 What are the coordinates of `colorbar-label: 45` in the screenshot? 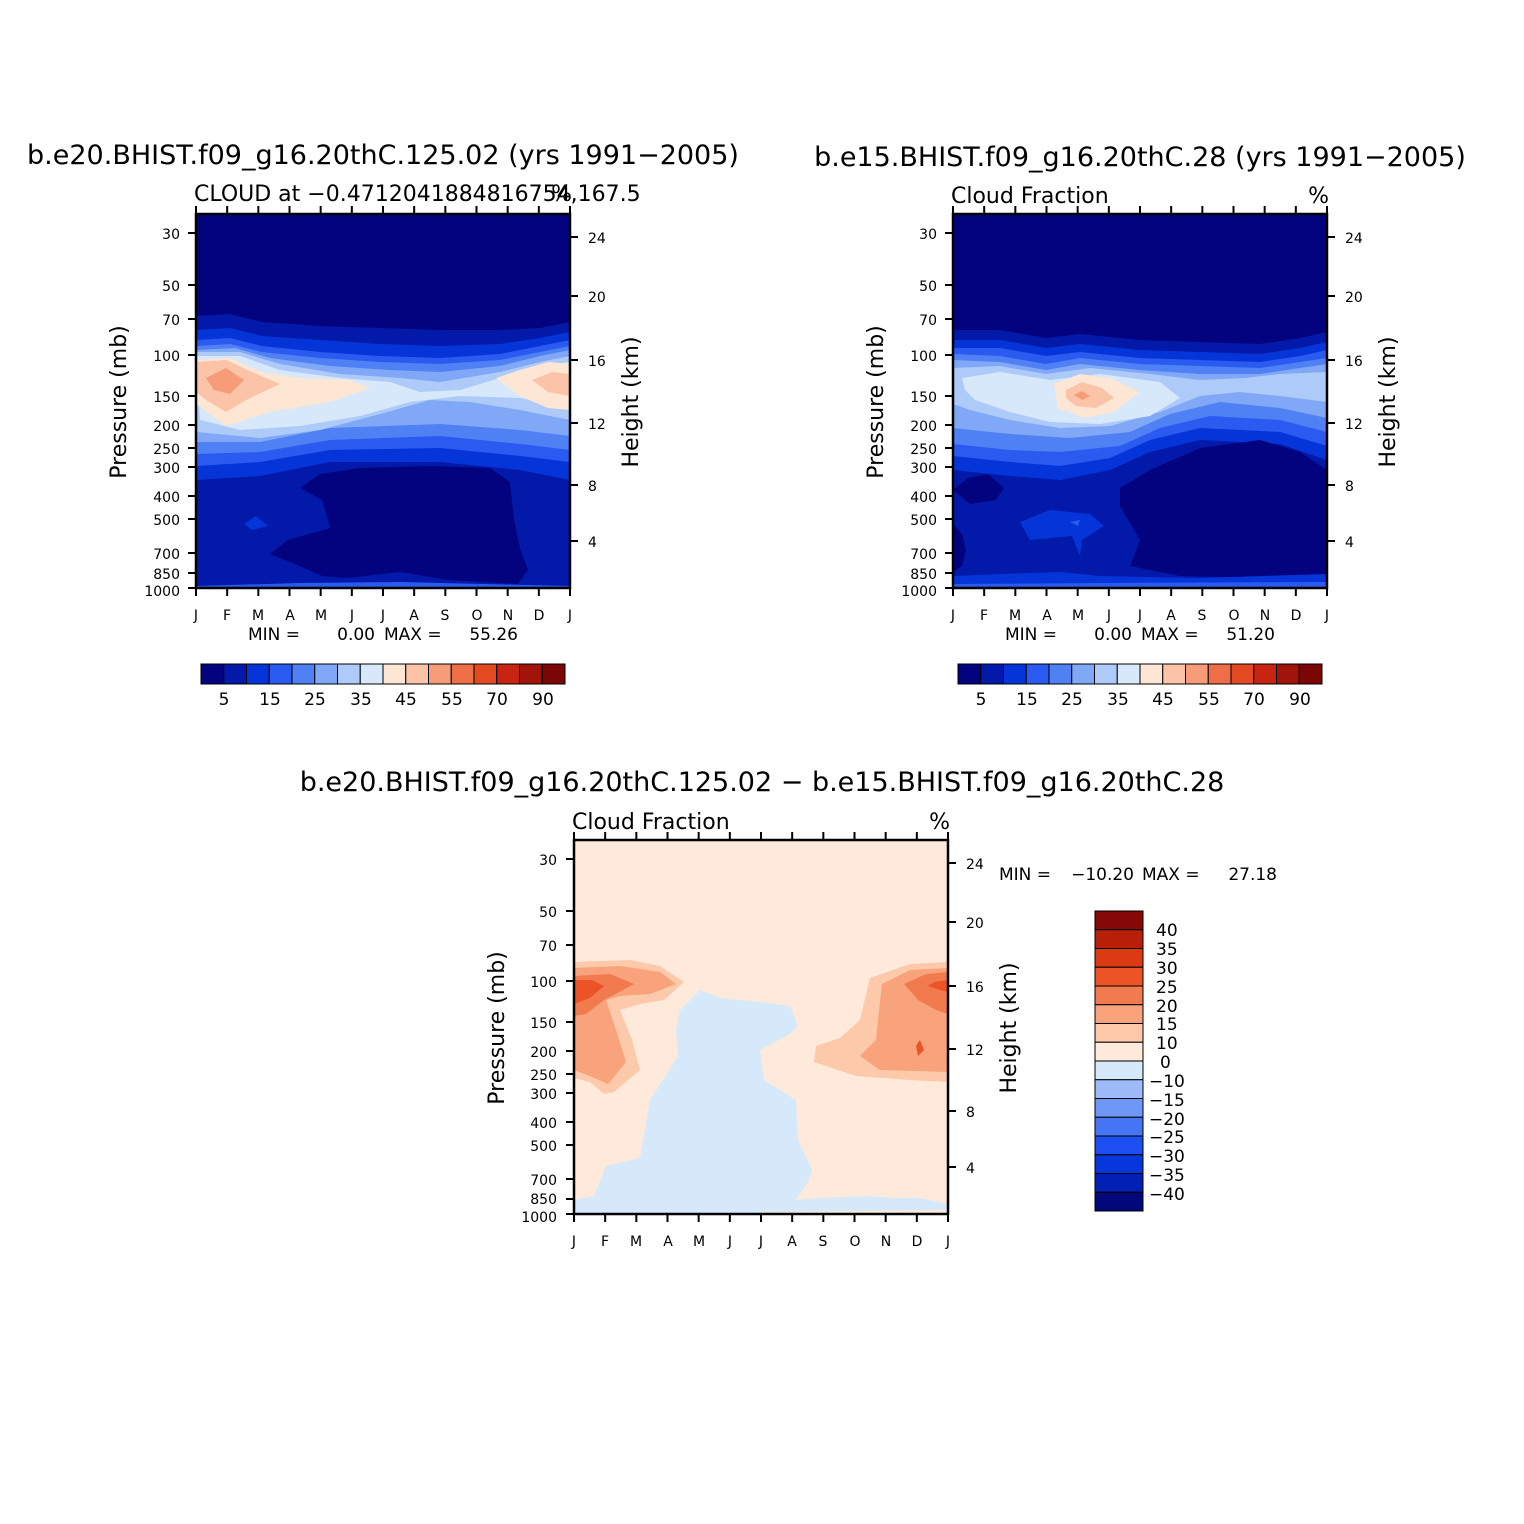 It's located at (406, 700).